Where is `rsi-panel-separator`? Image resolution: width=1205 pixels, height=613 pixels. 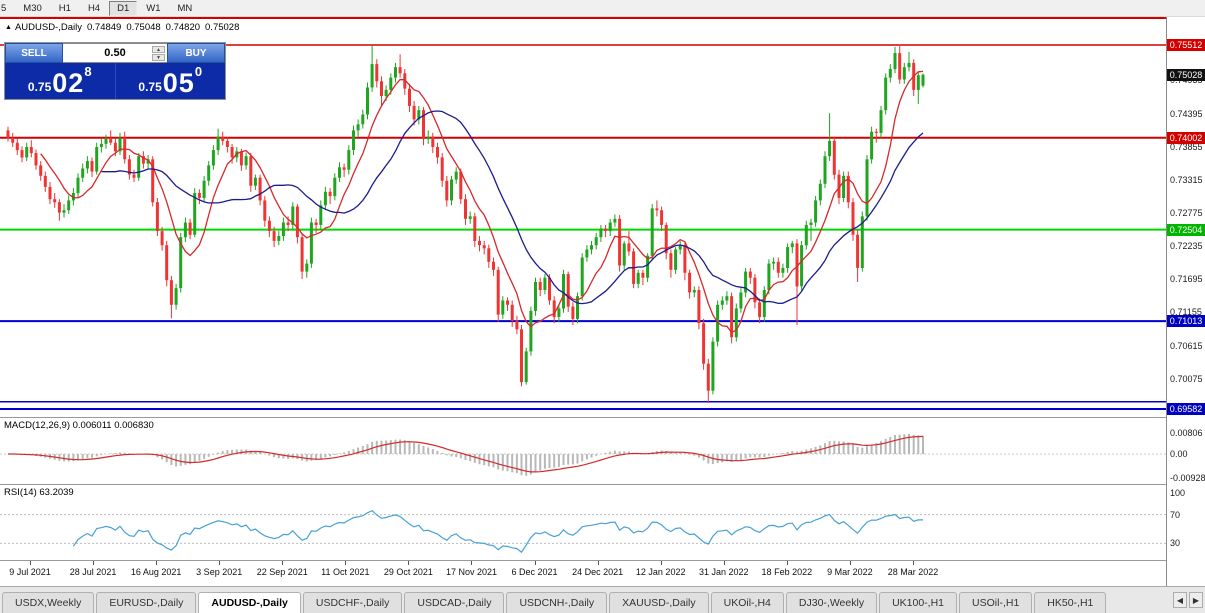
rsi-panel-separator is located at coordinates (602, 484).